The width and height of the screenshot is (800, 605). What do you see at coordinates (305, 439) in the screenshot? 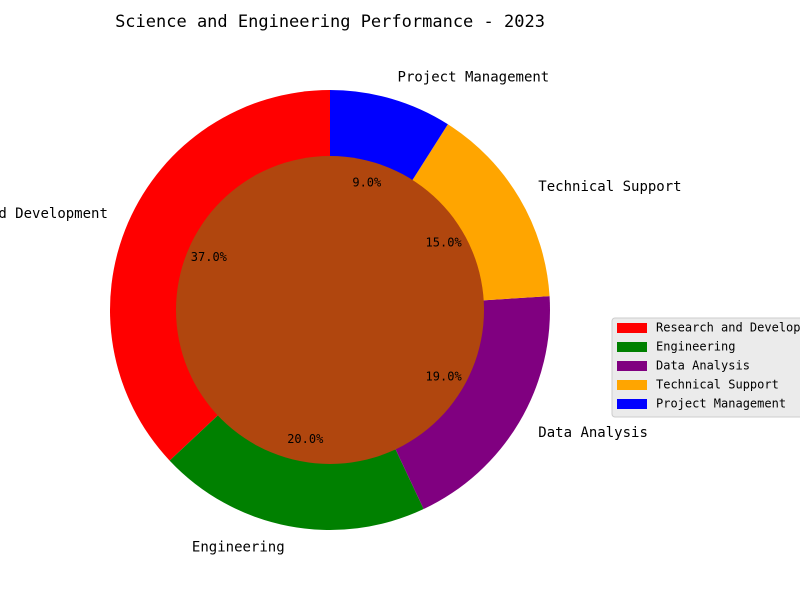
I see `pct-label-engineering: 20.0%` at bounding box center [305, 439].